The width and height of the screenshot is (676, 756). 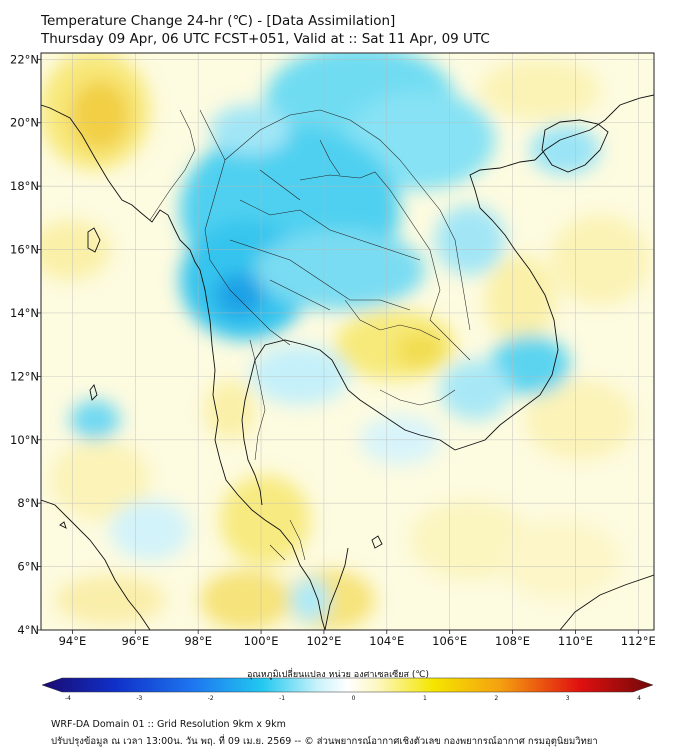 What do you see at coordinates (323, 641) in the screenshot?
I see `lon-tick-label: 102°E` at bounding box center [323, 641].